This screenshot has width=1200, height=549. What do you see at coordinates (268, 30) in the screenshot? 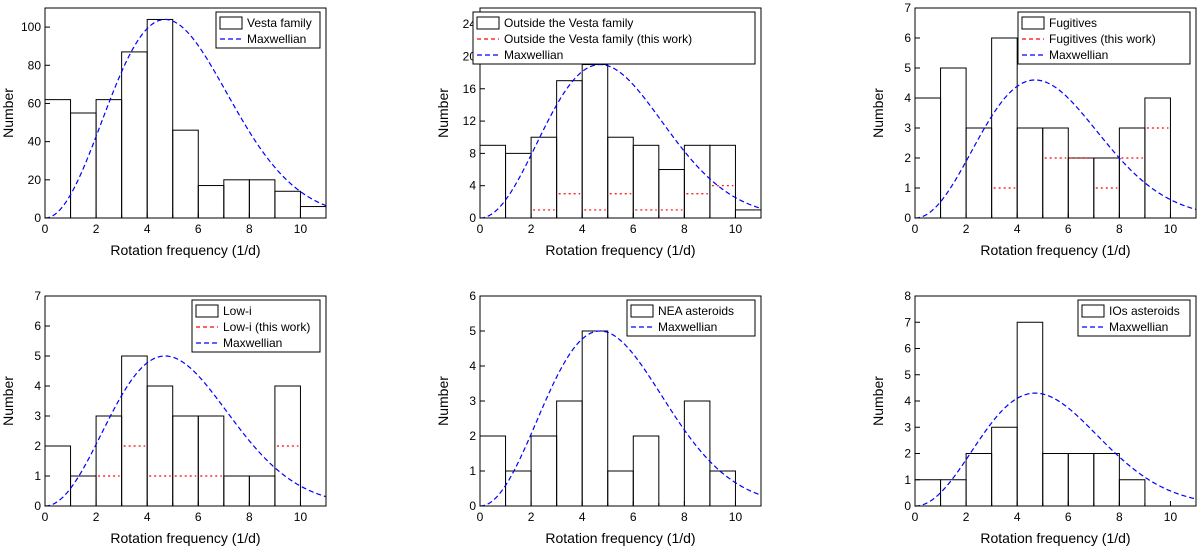
I see `legend: Vesta family Maxwellian` at bounding box center [268, 30].